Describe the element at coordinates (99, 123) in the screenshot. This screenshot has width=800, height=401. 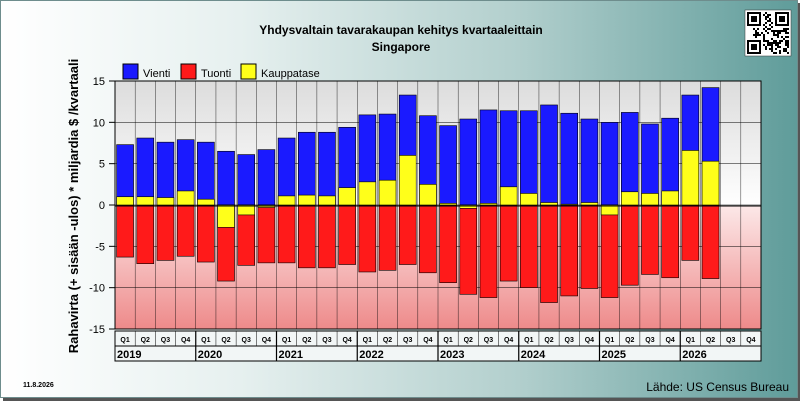
I see `y-tick-label: 10` at that location.